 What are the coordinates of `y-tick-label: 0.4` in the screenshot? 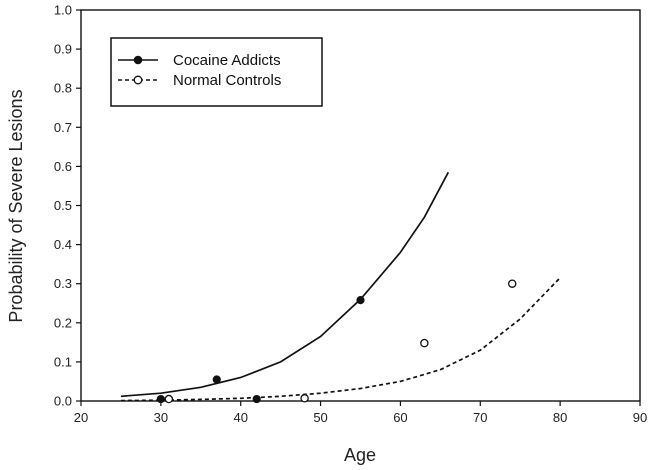 It's located at (63, 244).